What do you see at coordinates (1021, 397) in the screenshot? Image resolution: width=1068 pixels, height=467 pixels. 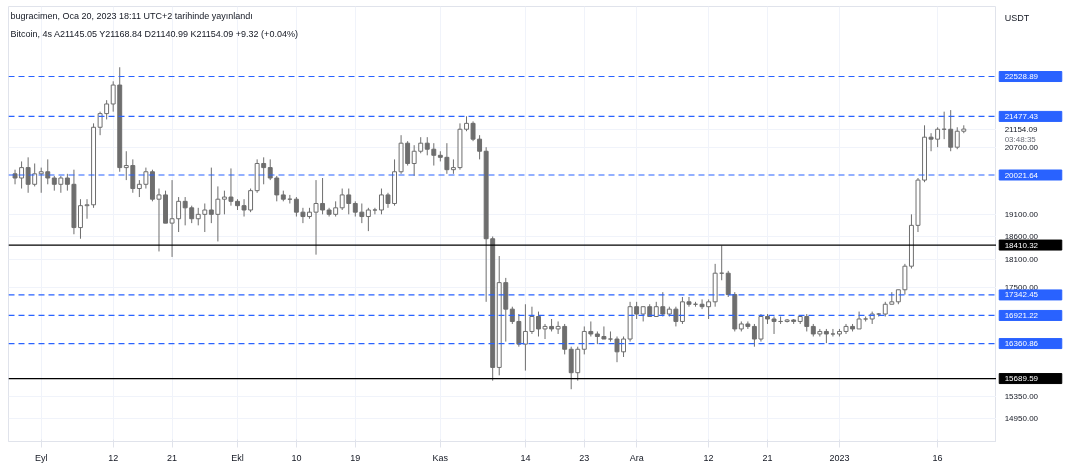 I see `y-tick-label: 15350.00` at bounding box center [1021, 397].